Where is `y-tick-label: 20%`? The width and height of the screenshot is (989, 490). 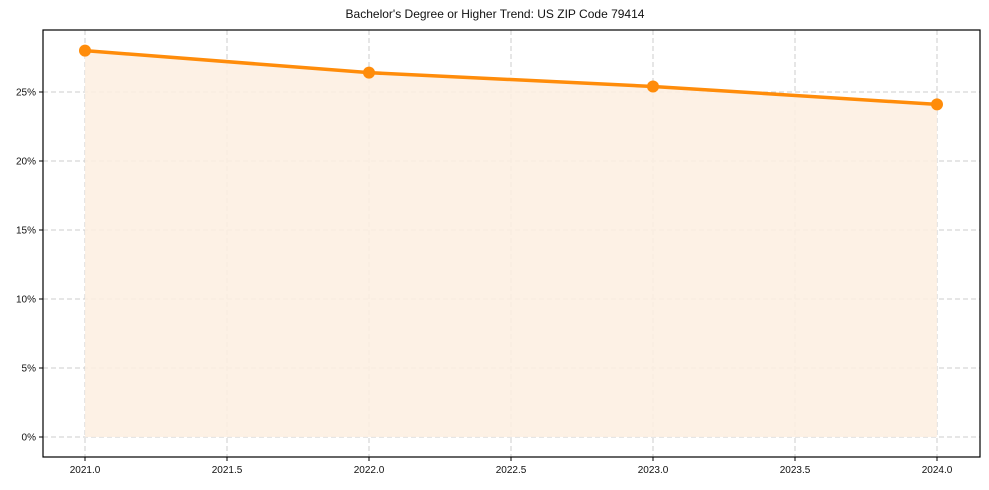
y-tick-label: 20% is located at coordinates (26, 162).